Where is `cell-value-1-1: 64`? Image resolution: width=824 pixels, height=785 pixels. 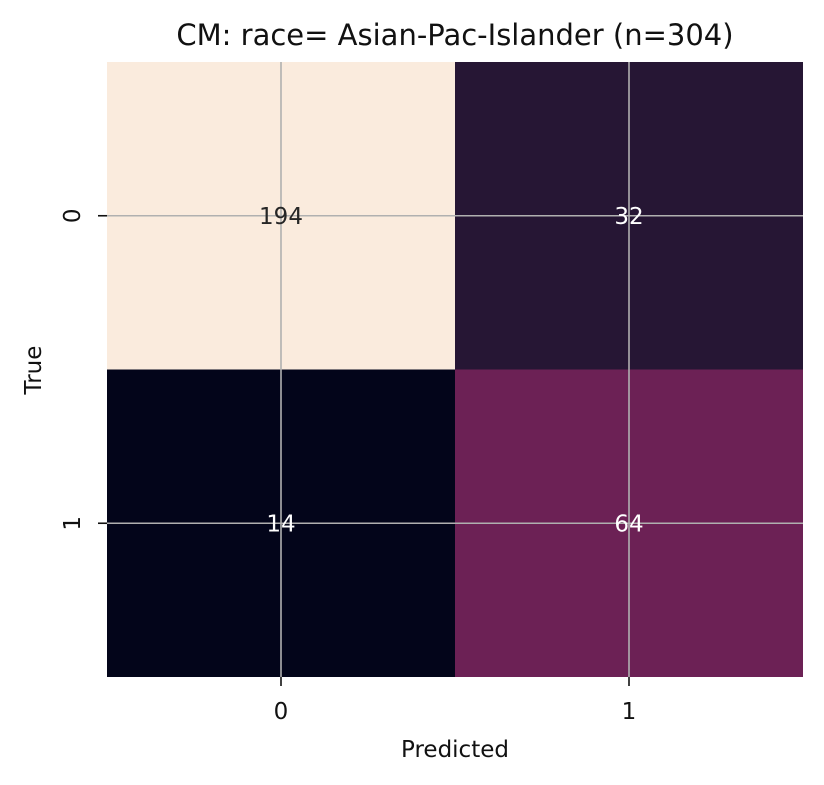
cell-value-1-1: 64 is located at coordinates (628, 524).